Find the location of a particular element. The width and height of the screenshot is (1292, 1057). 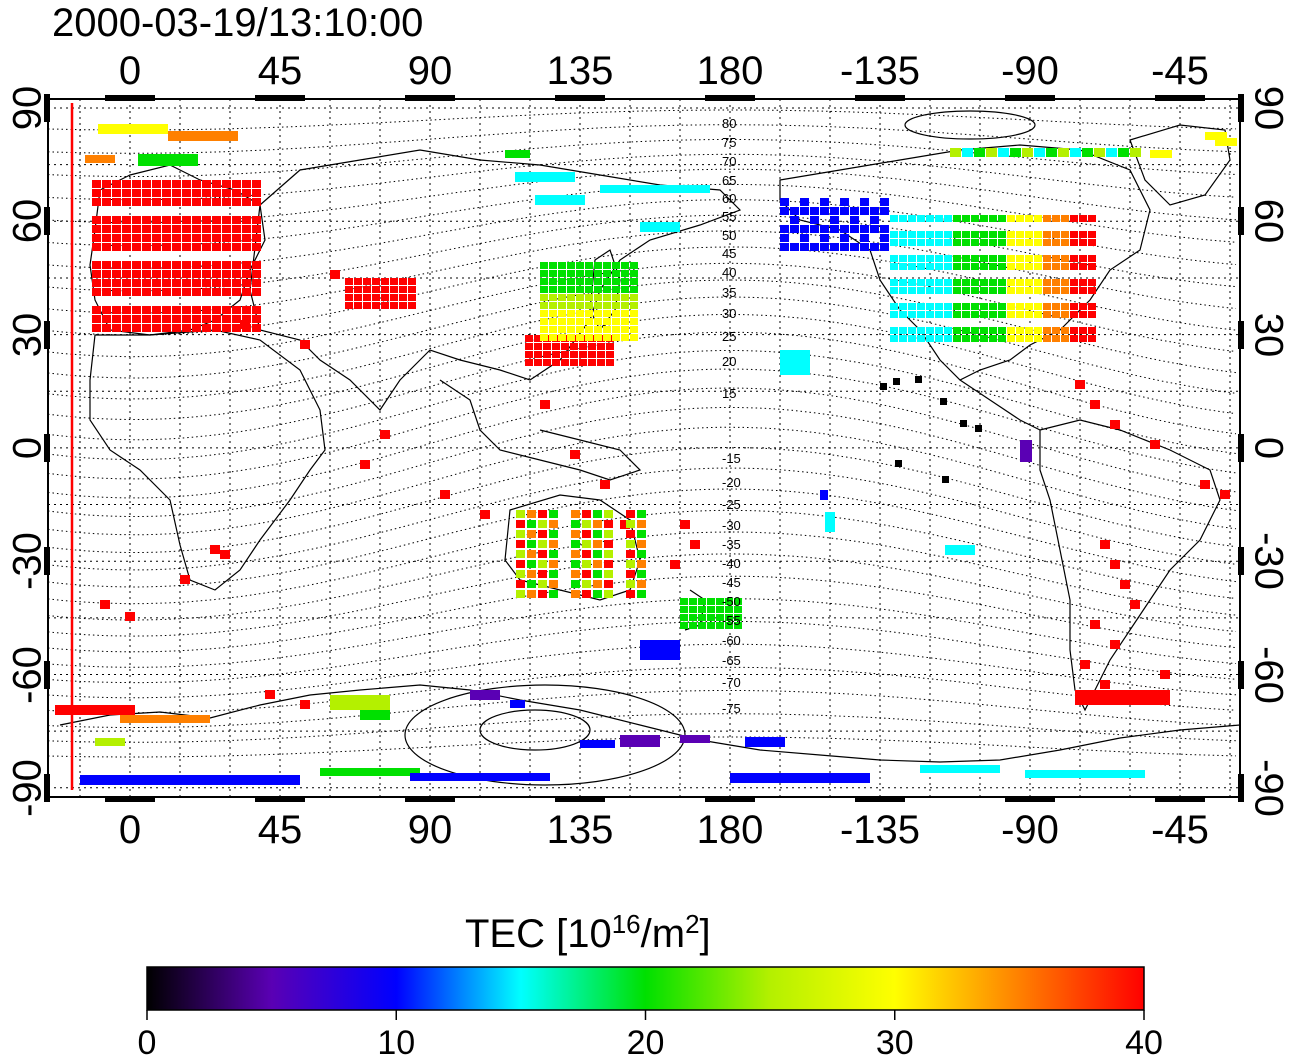

top-tick-mark is located at coordinates (1180, 98).